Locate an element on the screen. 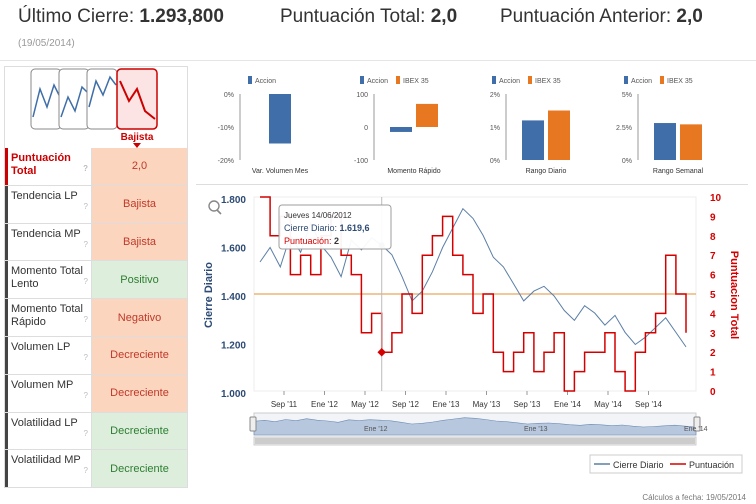 This screenshot has width=756, height=504. y-left-tick: 1.800 is located at coordinates (233, 200).